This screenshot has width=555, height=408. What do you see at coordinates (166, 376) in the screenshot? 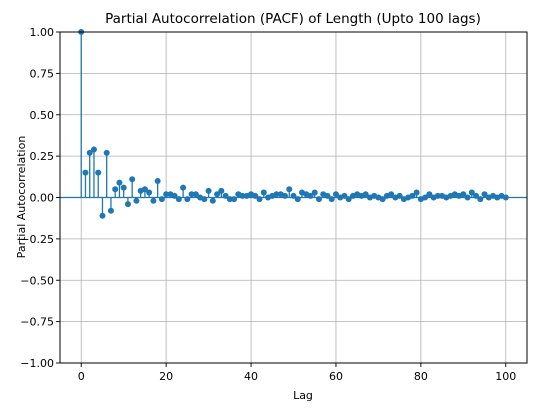
I see `x-tick-label: 20` at bounding box center [166, 376].